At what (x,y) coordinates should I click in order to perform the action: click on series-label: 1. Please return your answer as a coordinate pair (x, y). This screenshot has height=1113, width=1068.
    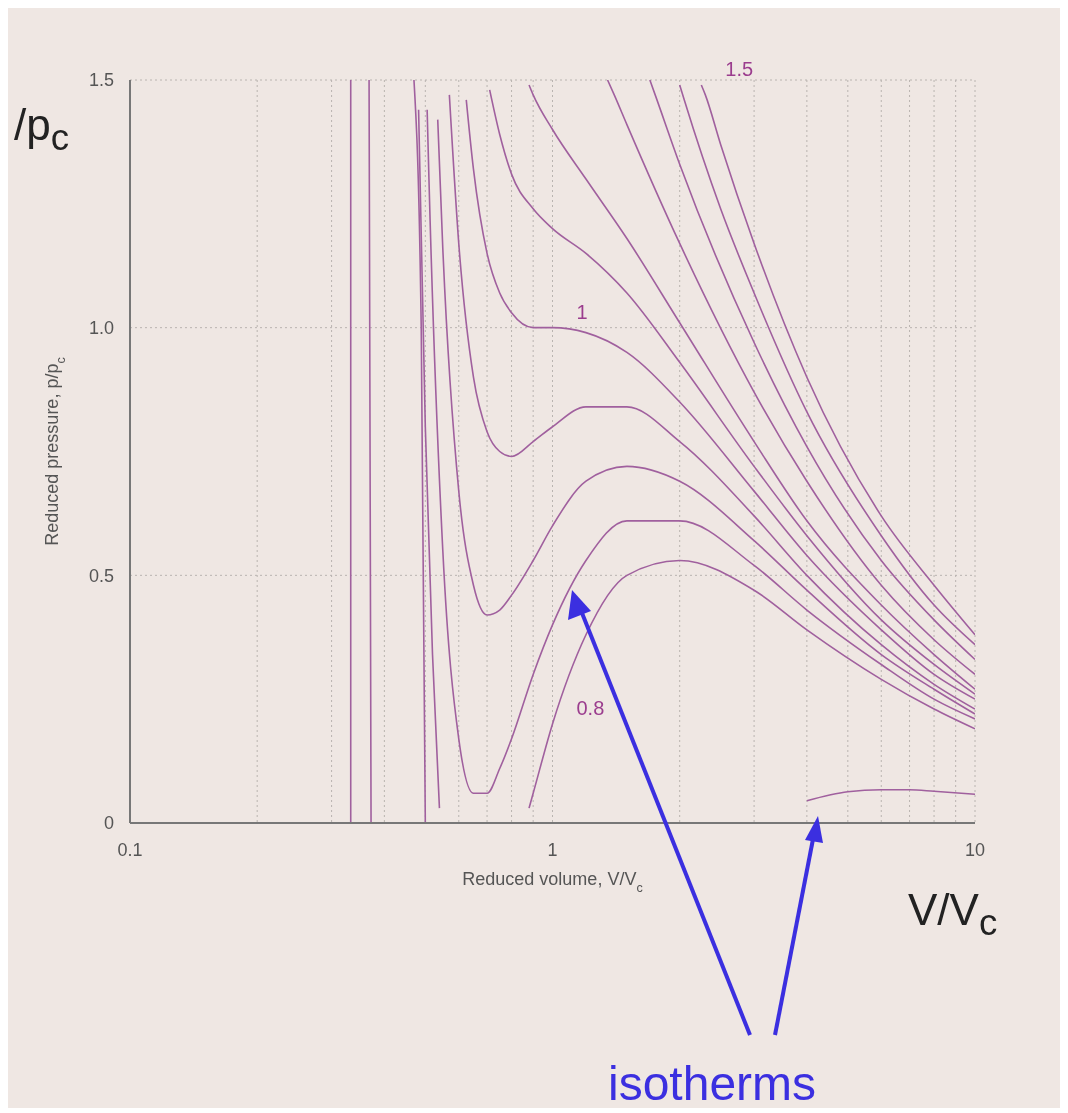
    Looking at the image, I should click on (582, 311).